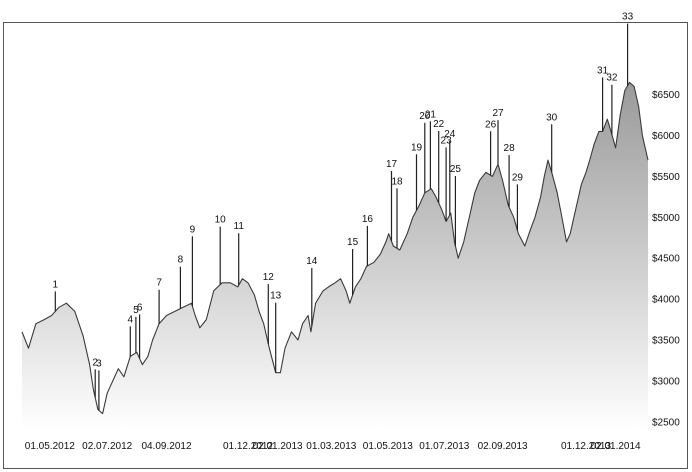  Describe the element at coordinates (221, 220) in the screenshot. I see `annotation-label-10: 10` at that location.